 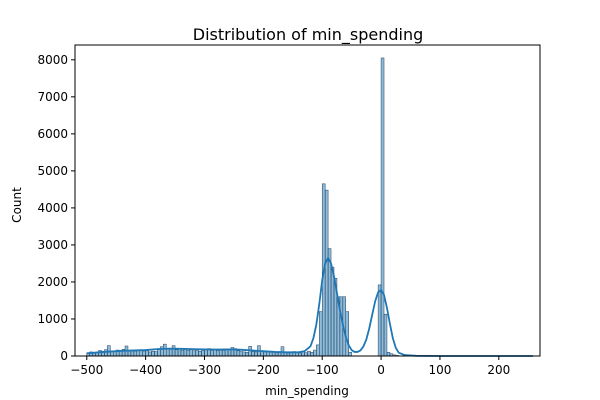 I want to click on x-axis-label: min_spending, so click(x=307, y=391).